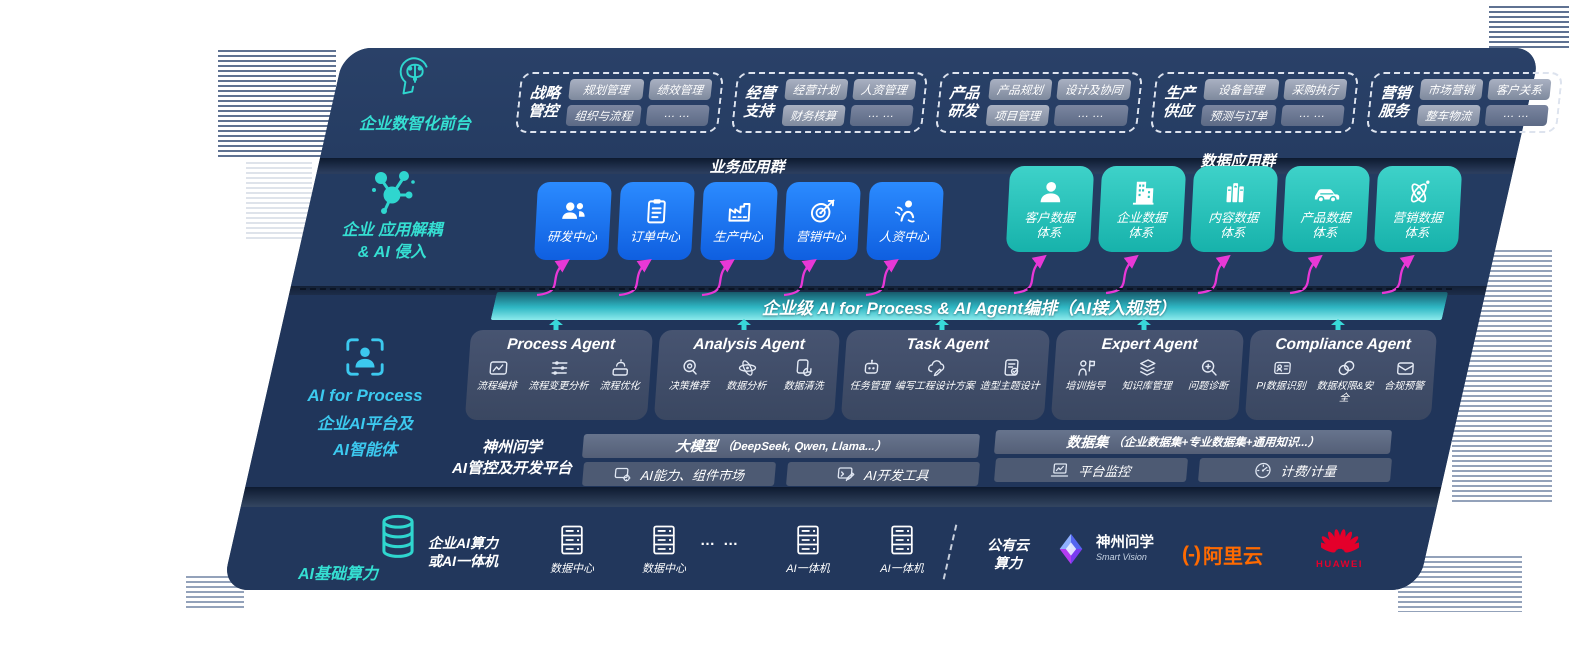 This screenshot has width=1572, height=647. What do you see at coordinates (1150, 344) in the screenshot?
I see `agent-title: Expert Agent` at bounding box center [1150, 344].